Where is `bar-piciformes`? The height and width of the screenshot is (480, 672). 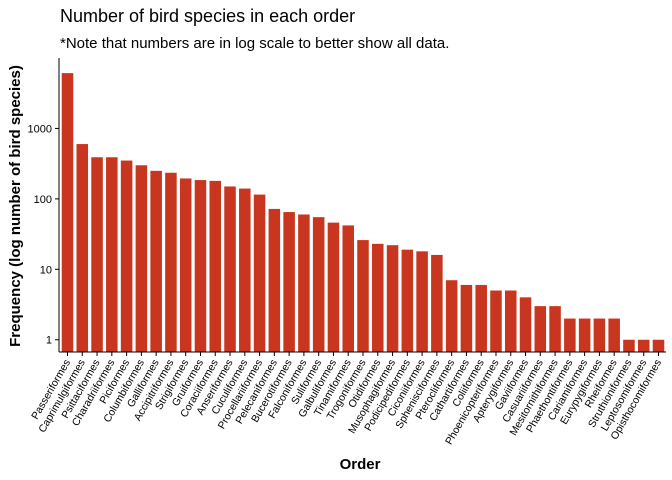
bar-piciformes is located at coordinates (126, 256).